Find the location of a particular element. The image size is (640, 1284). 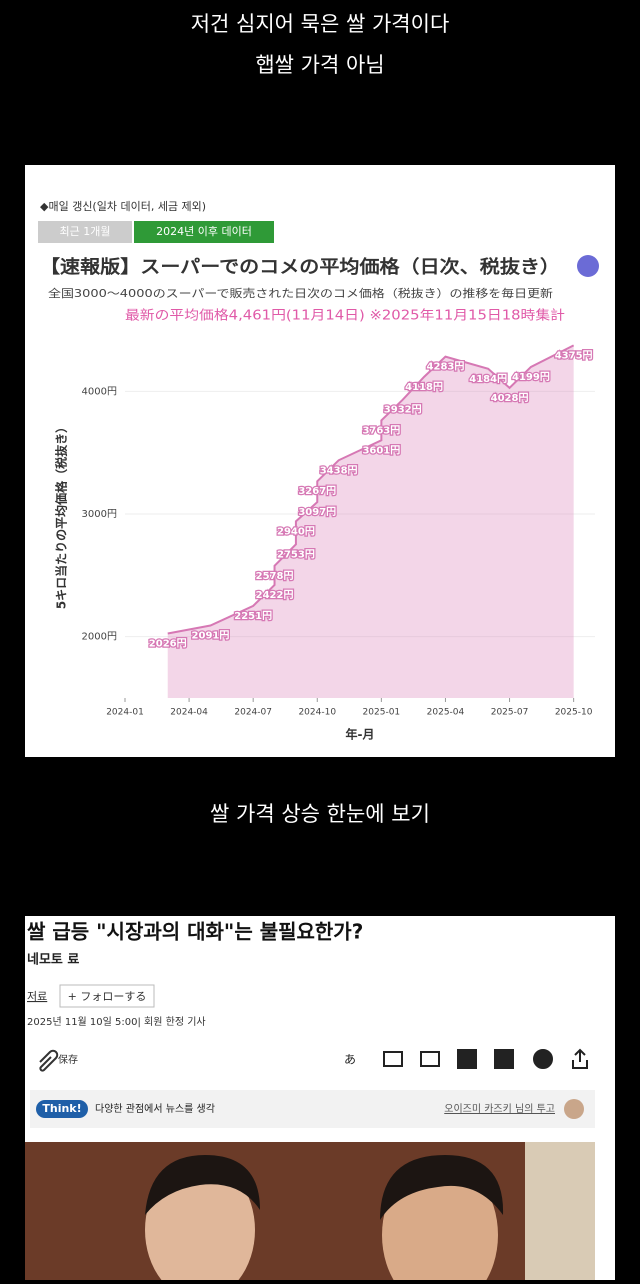

contributor-link: 오이즈미 카즈키 님의 투고 is located at coordinates (499, 1109).